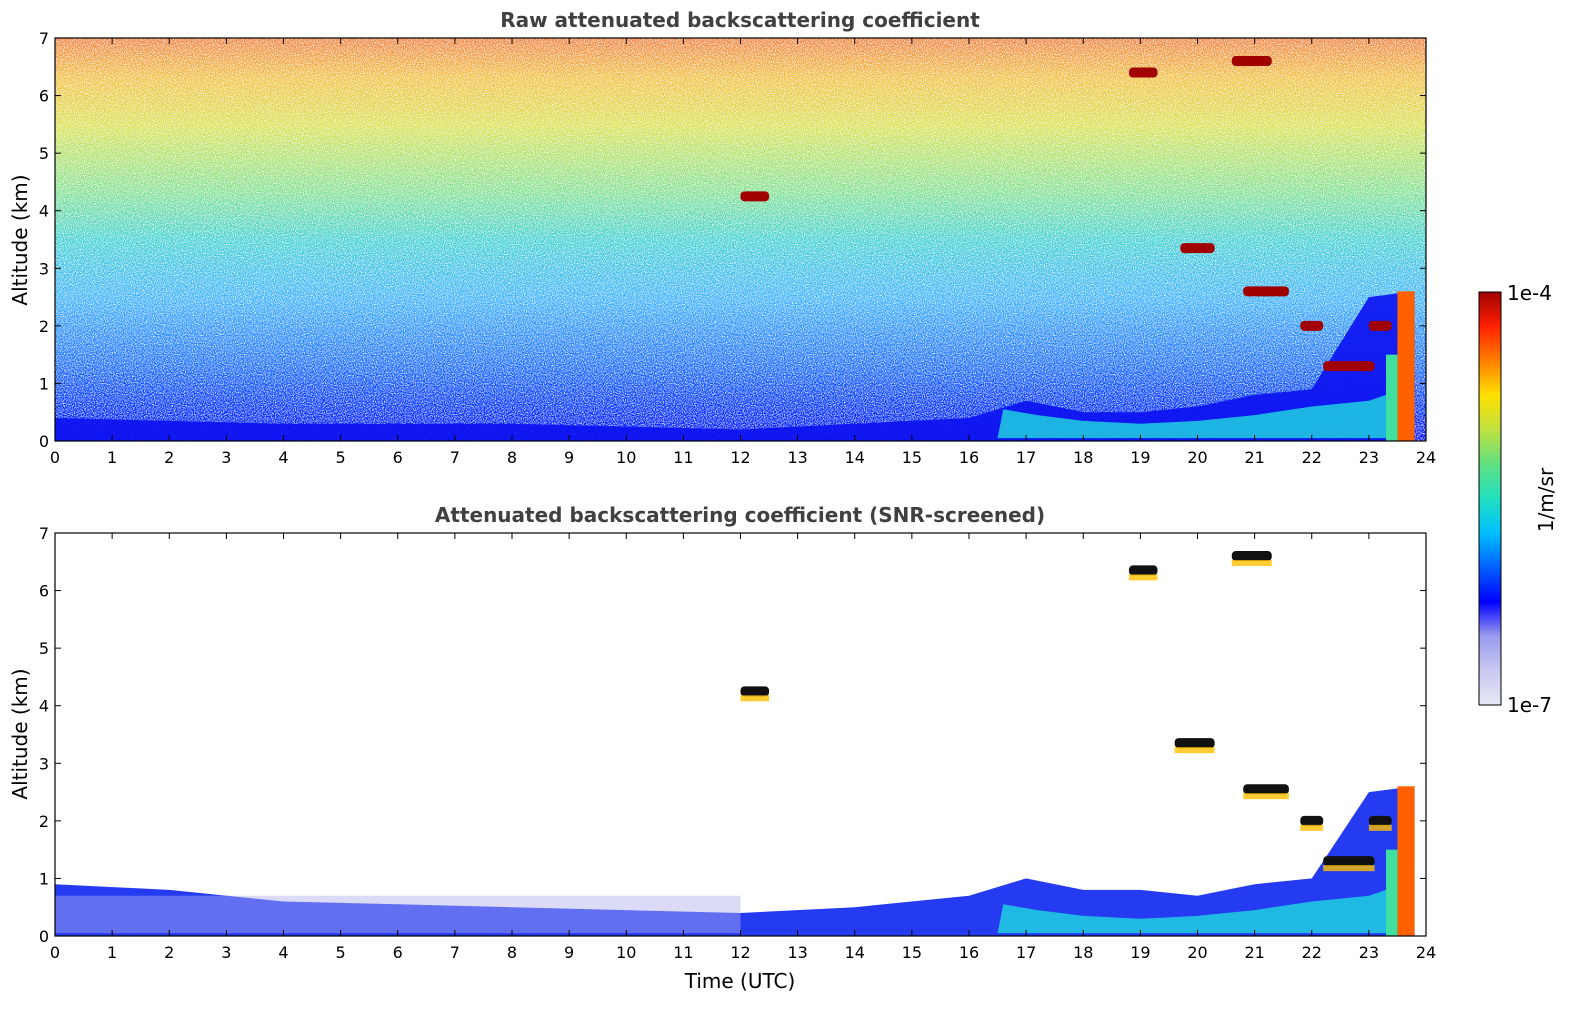 This screenshot has width=1595, height=1020. What do you see at coordinates (1406, 366) in the screenshot?
I see `end-column` at bounding box center [1406, 366].